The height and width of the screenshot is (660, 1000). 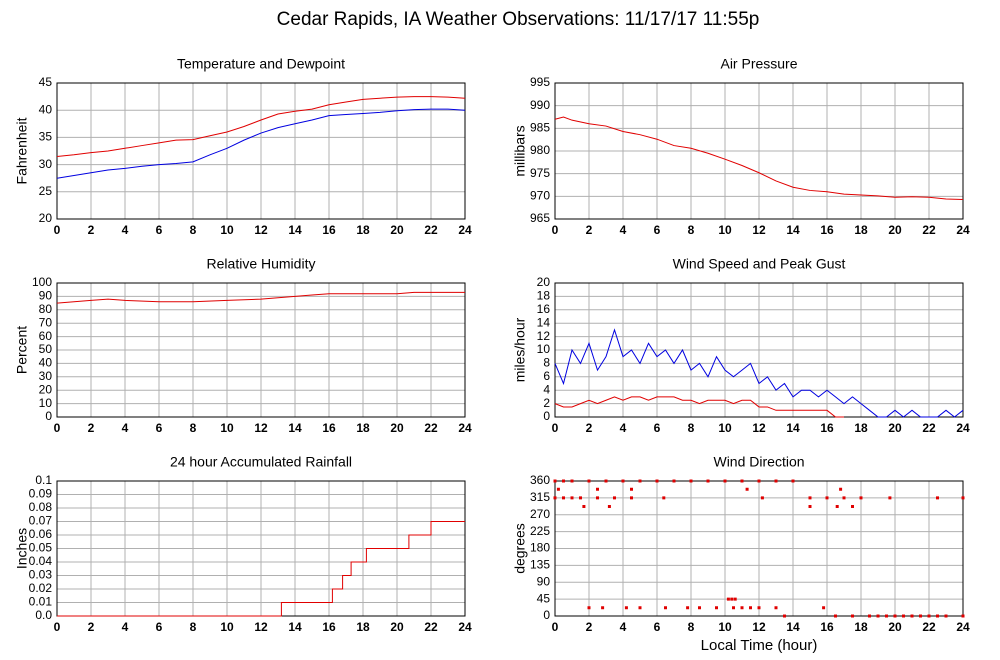 What do you see at coordinates (540, 565) in the screenshot?
I see `y-tick-label: 135` at bounding box center [540, 565].